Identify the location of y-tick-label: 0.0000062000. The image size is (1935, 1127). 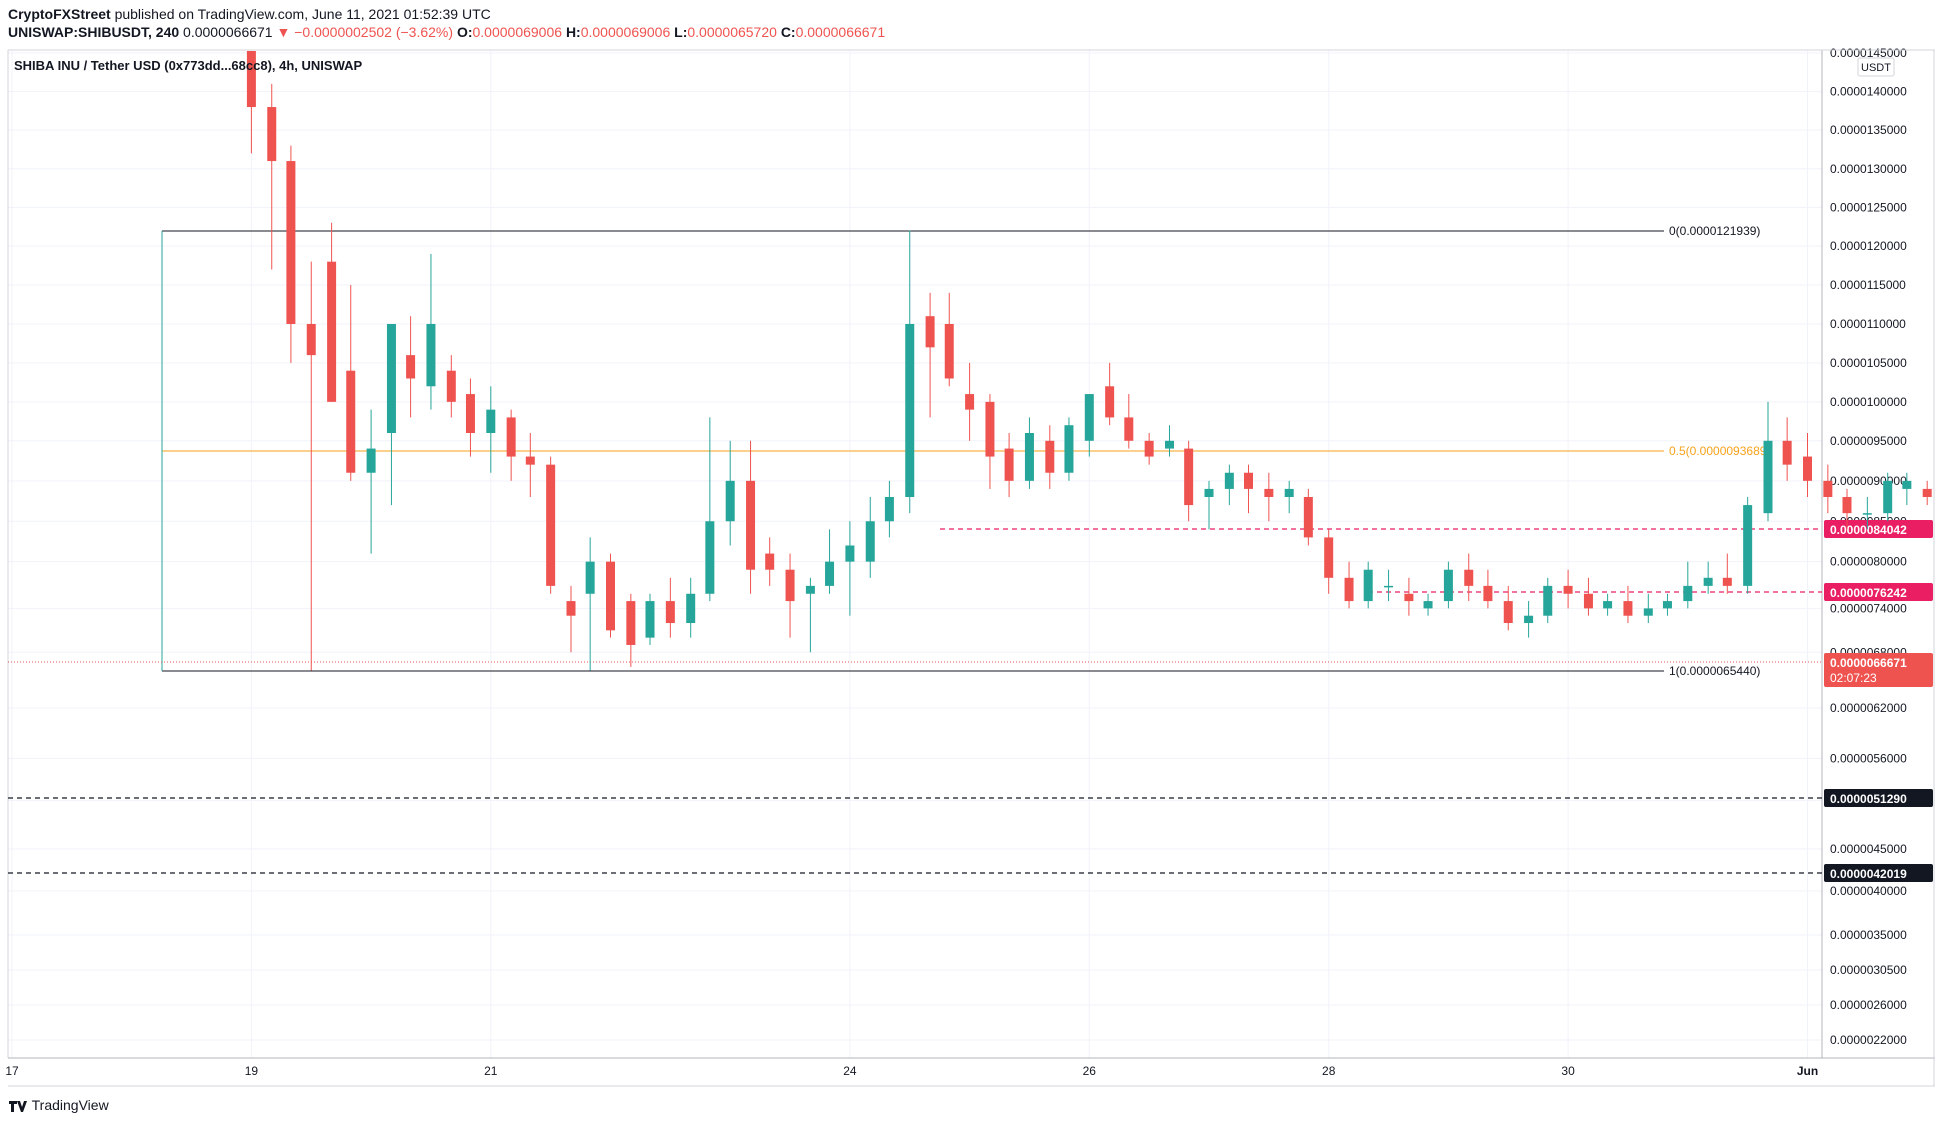
(1868, 708).